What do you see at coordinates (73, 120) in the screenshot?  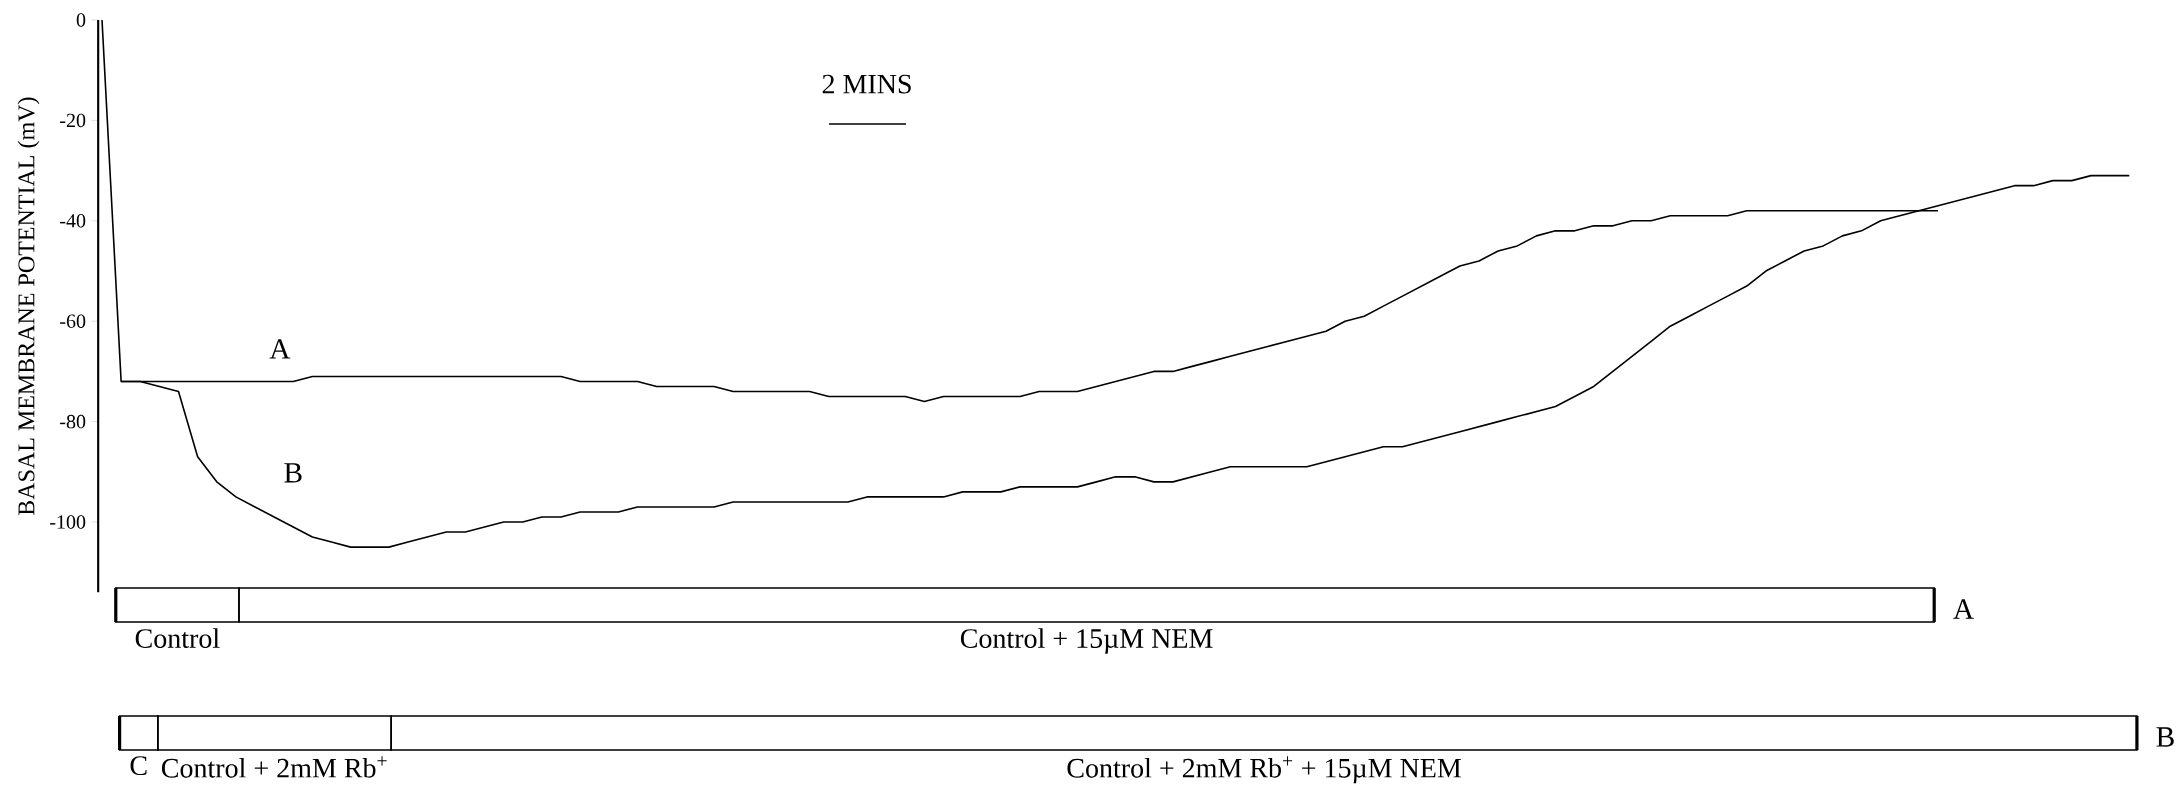 I see `y-tick-label: -20` at bounding box center [73, 120].